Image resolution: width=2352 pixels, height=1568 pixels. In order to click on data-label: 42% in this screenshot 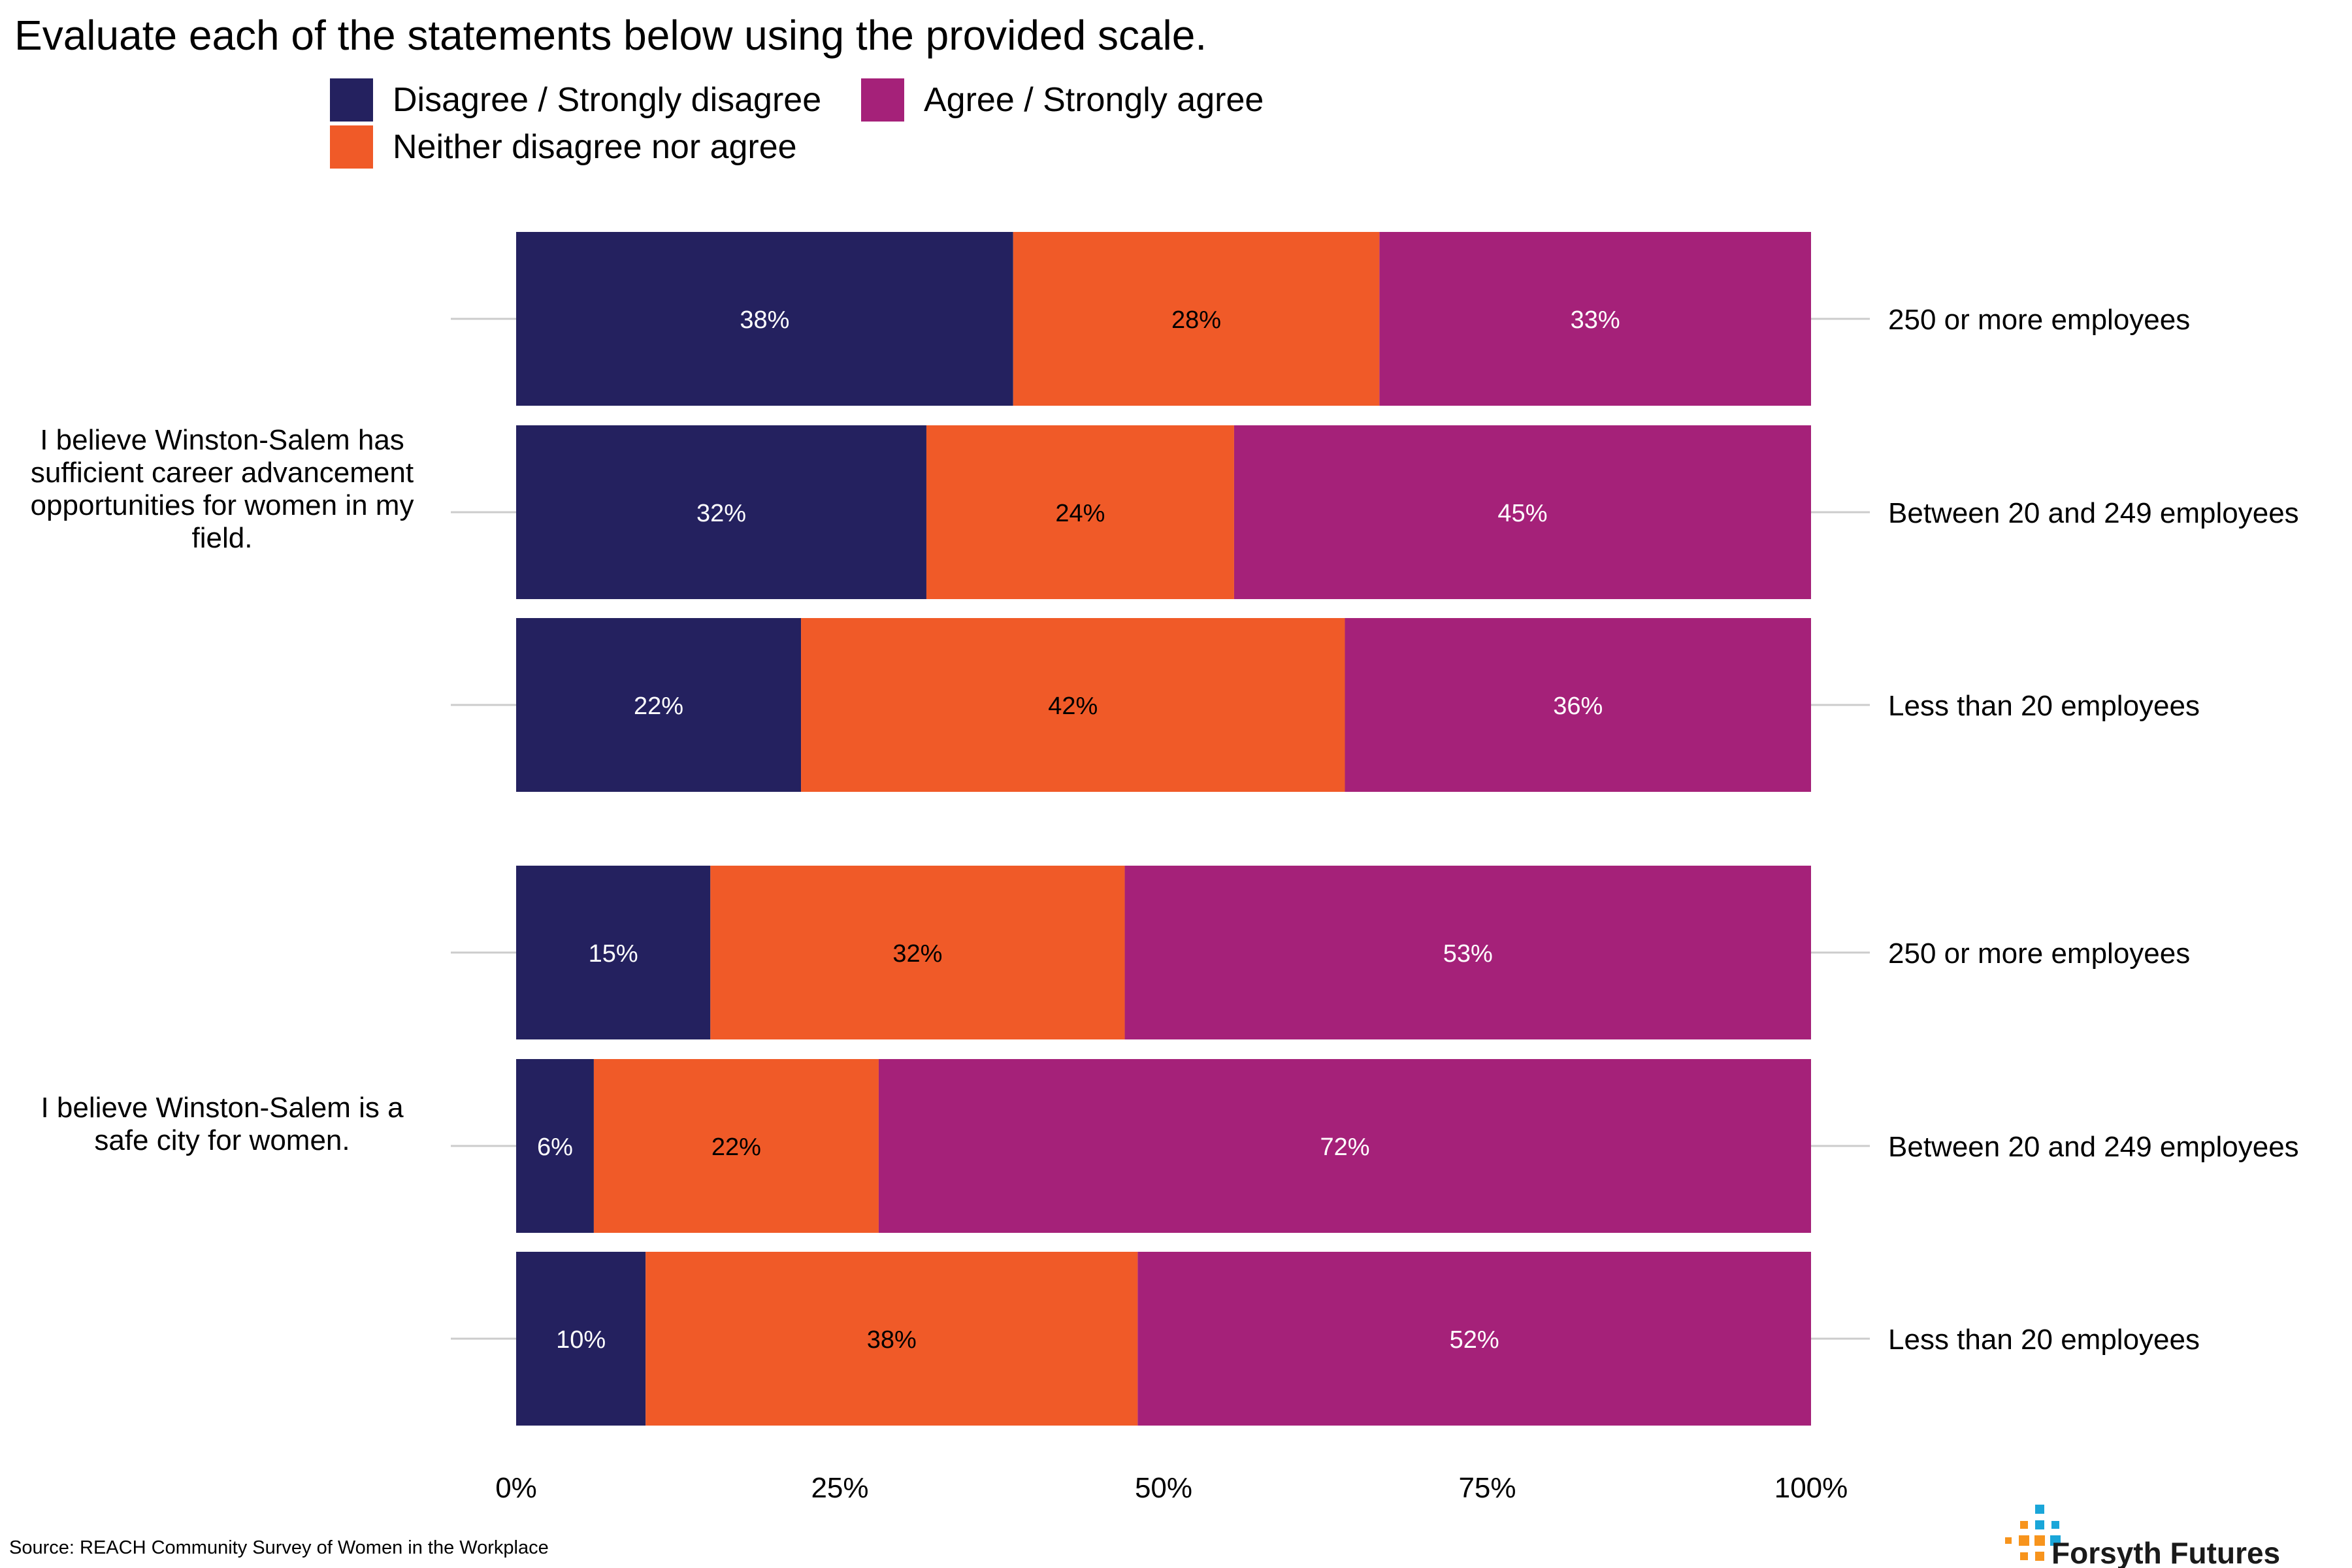, I will do `click(1073, 706)`.